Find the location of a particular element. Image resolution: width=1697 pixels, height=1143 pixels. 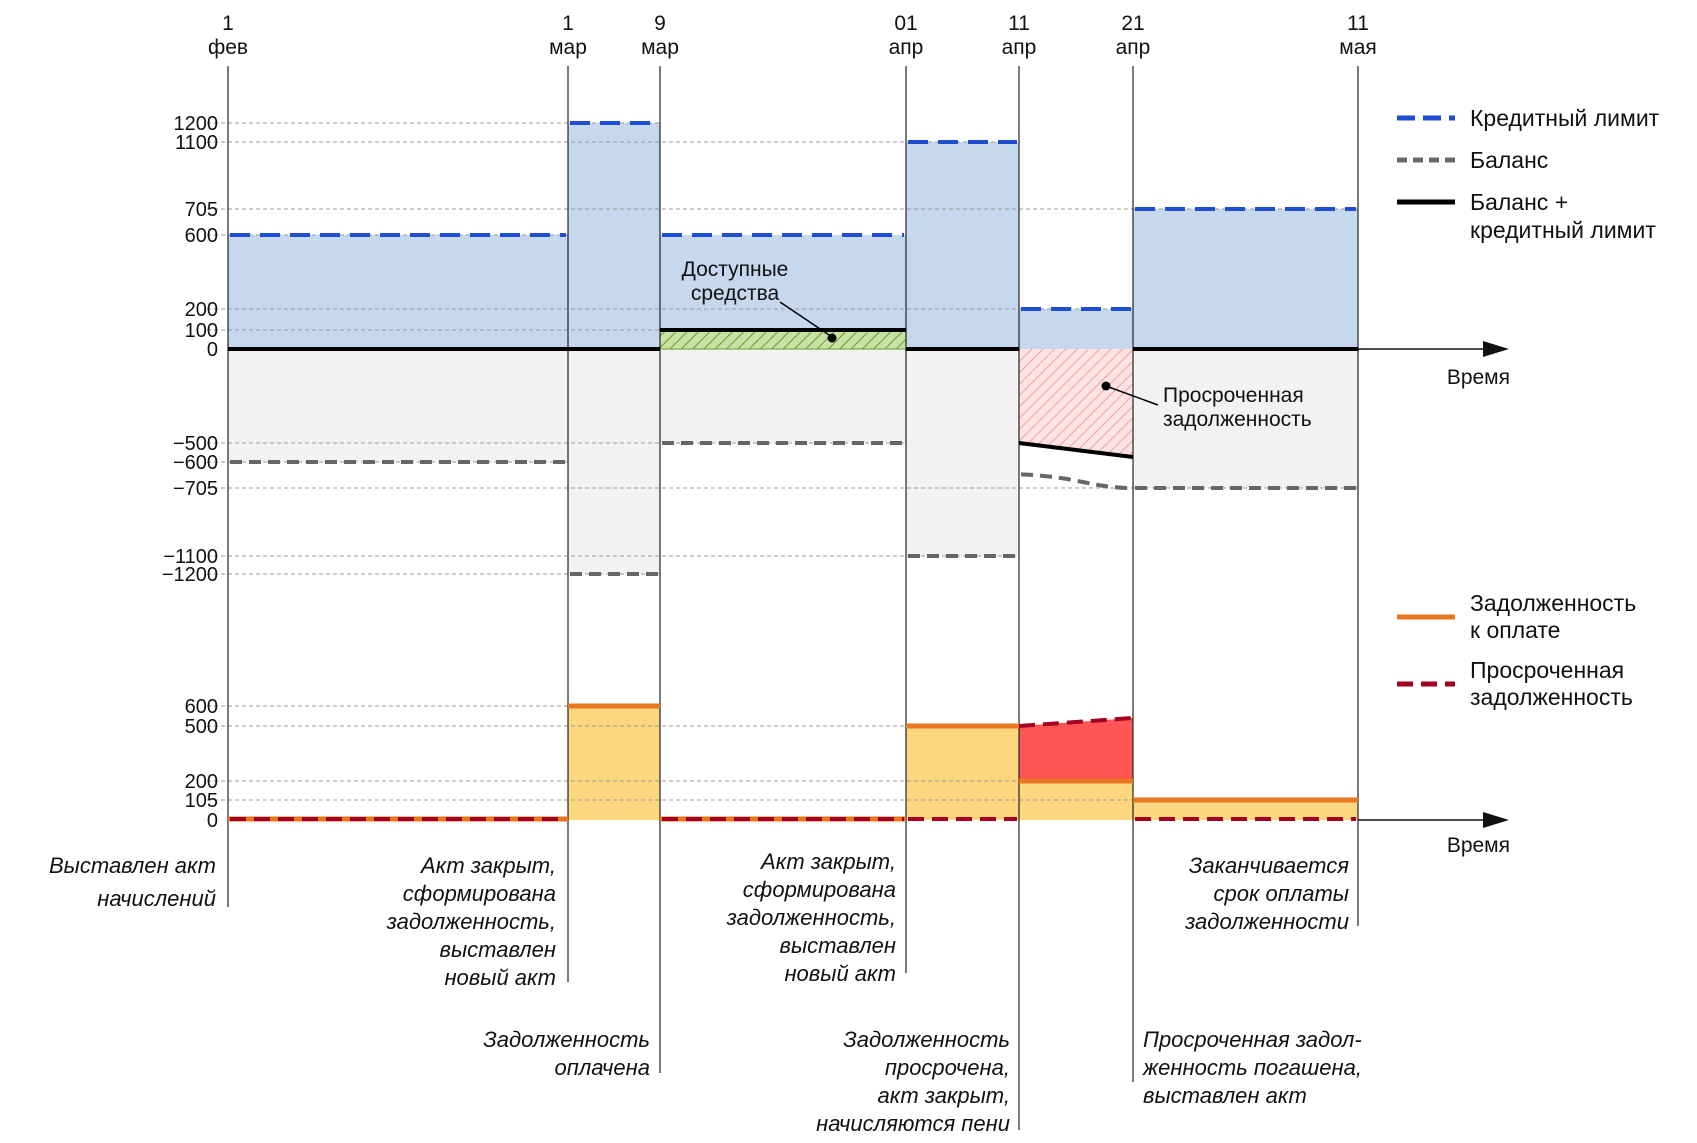

date-day-label: 9 is located at coordinates (660, 23).